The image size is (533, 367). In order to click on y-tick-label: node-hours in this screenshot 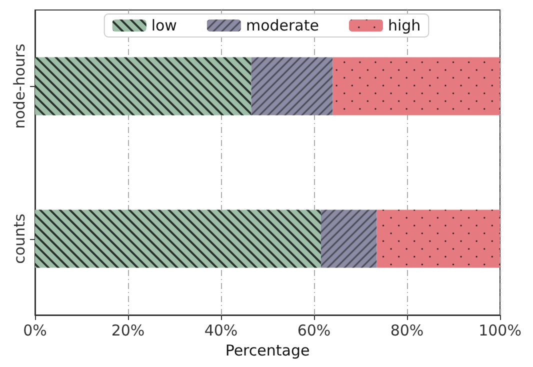, I will do `click(19, 86)`.